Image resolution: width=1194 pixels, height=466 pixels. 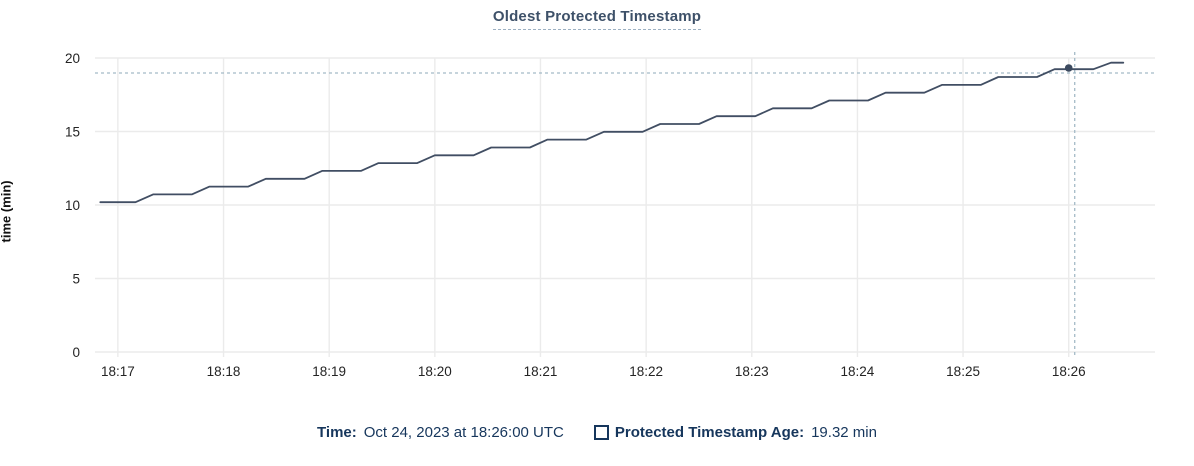 What do you see at coordinates (601, 432) in the screenshot?
I see `series-checkbox` at bounding box center [601, 432].